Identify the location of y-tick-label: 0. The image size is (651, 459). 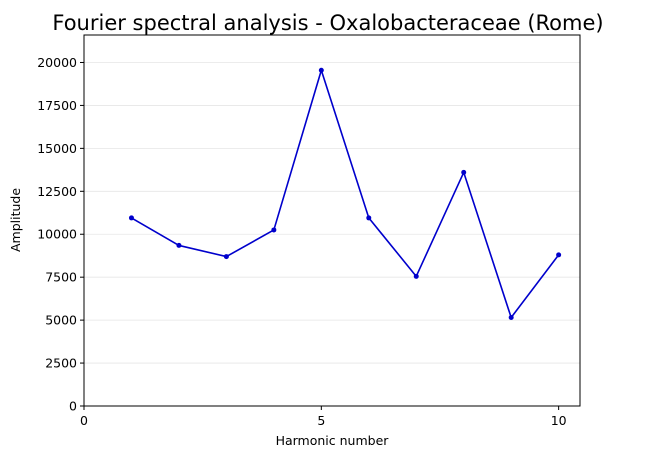
(73, 406).